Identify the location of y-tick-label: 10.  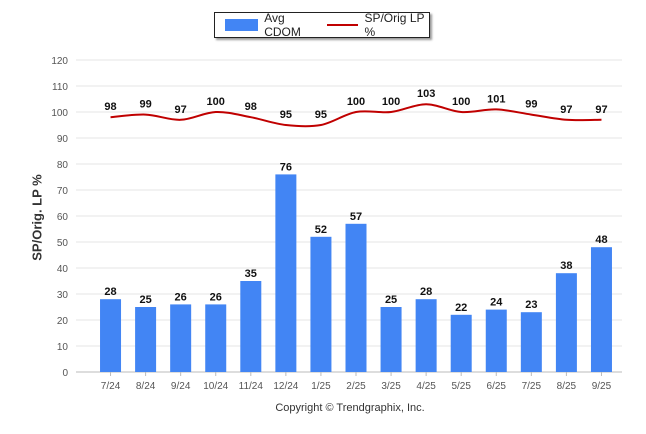
(63, 347).